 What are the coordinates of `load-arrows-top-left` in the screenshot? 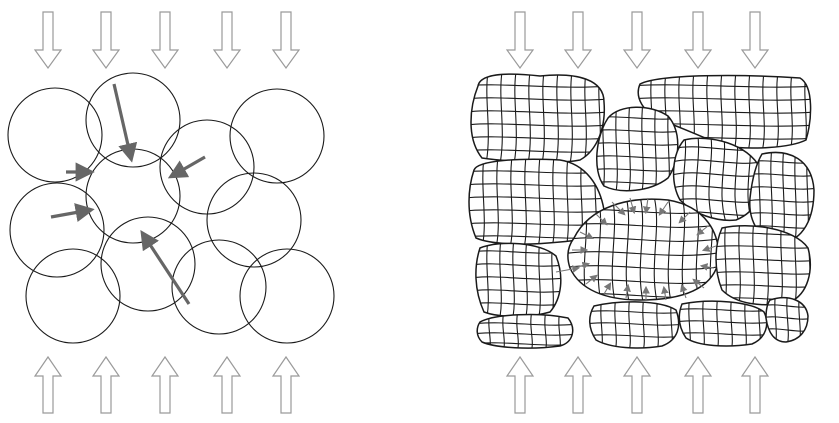 It's located at (167, 40).